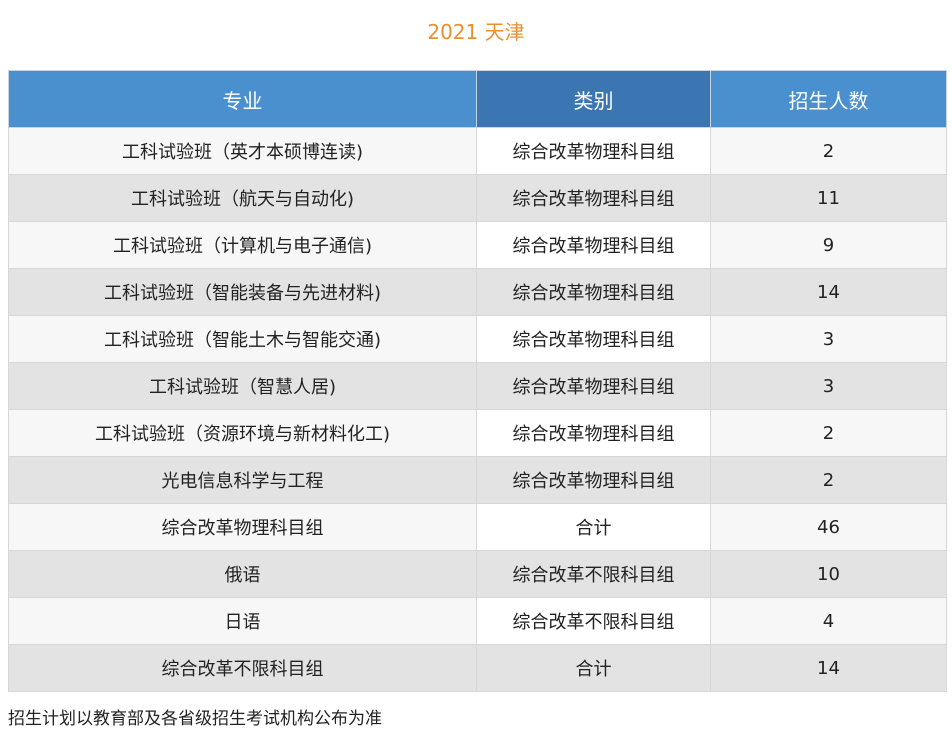 The width and height of the screenshot is (952, 743). I want to click on table-header-row: 专业 类别 招生人数, so click(477, 99).